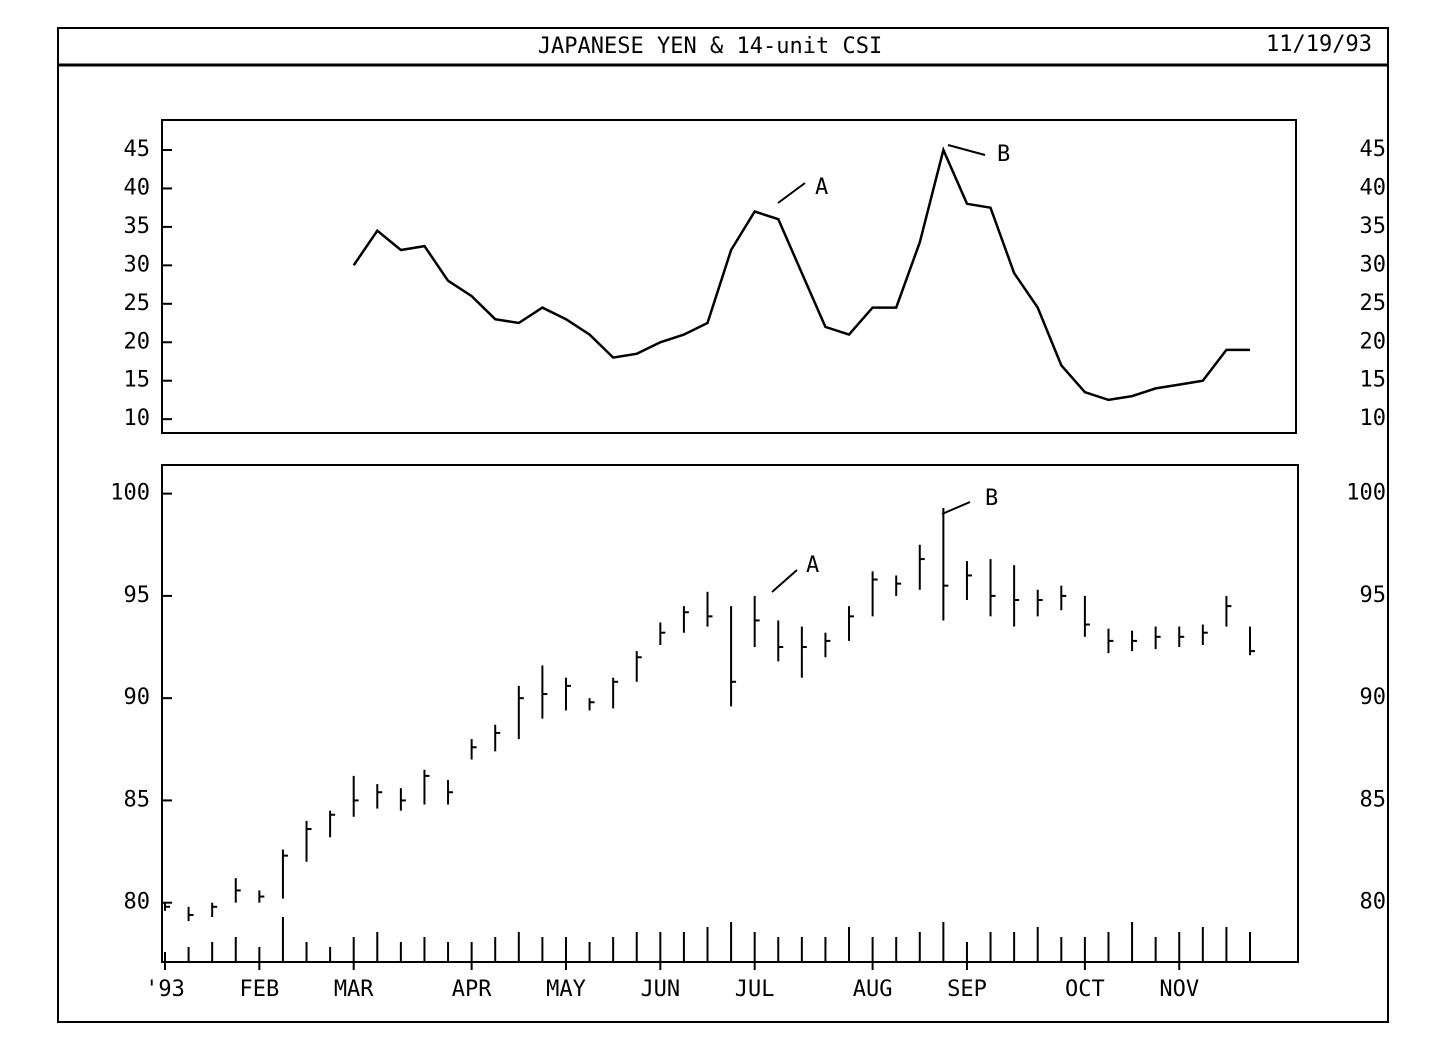  What do you see at coordinates (1373, 595) in the screenshot?
I see `y2-tick-label: 95` at bounding box center [1373, 595].